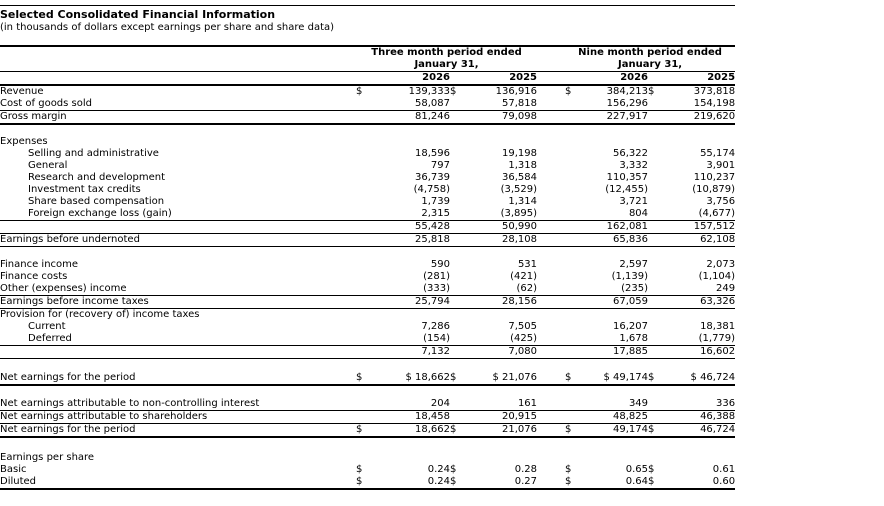 The height and width of the screenshot is (506, 884). What do you see at coordinates (627, 91) in the screenshot?
I see `row-value: 384,213` at bounding box center [627, 91].